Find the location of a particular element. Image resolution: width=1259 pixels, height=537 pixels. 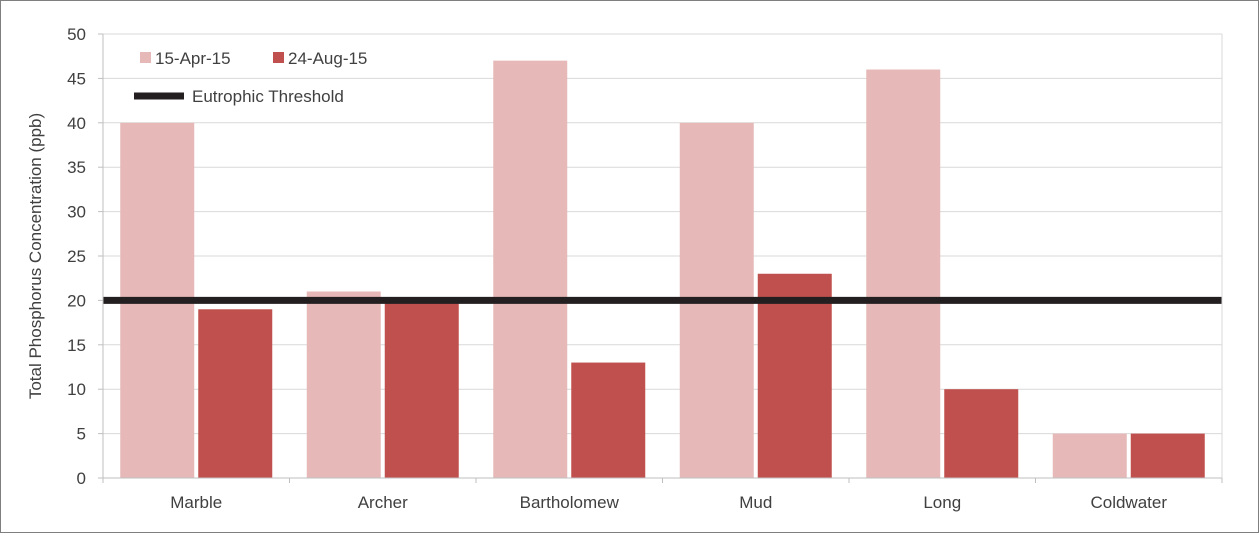

y-tick-label-40: 40 is located at coordinates (76, 123).